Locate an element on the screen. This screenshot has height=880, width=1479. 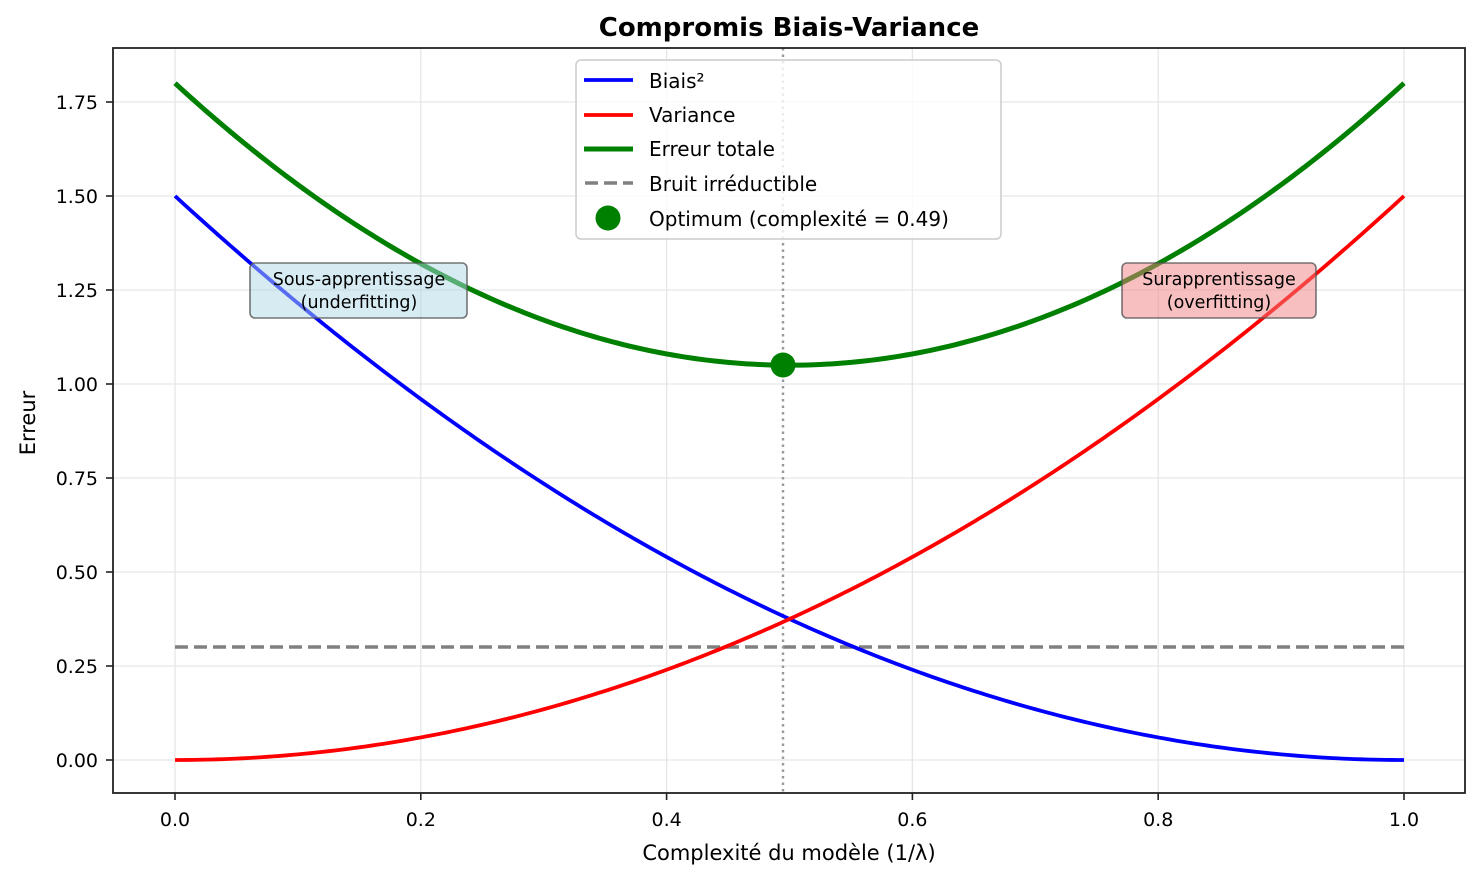
legend-total-label: Erreur totale is located at coordinates (712, 149).